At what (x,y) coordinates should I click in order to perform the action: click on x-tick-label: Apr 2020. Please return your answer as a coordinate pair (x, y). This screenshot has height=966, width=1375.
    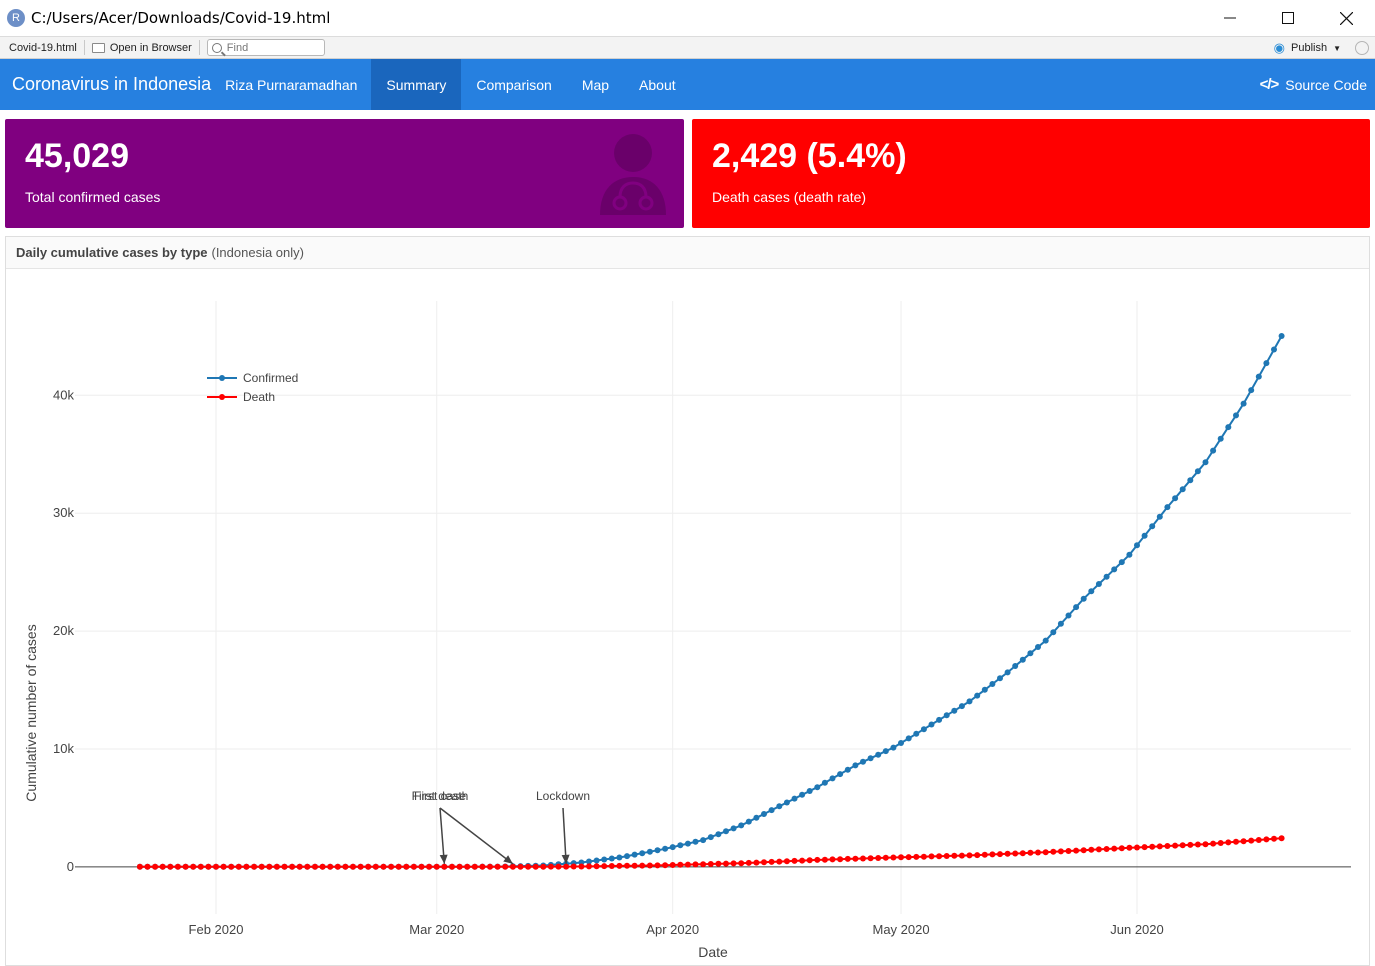
    Looking at the image, I should click on (672, 929).